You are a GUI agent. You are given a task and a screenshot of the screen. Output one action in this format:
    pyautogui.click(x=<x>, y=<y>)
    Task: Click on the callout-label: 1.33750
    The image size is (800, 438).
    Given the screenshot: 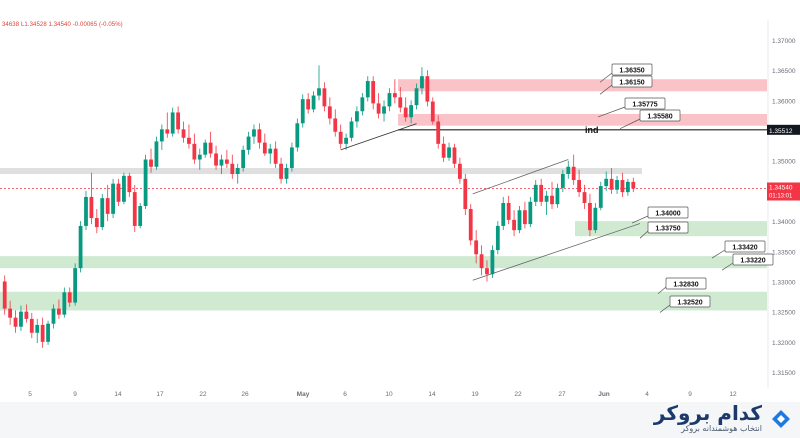 What is the action you would take?
    pyautogui.click(x=667, y=229)
    